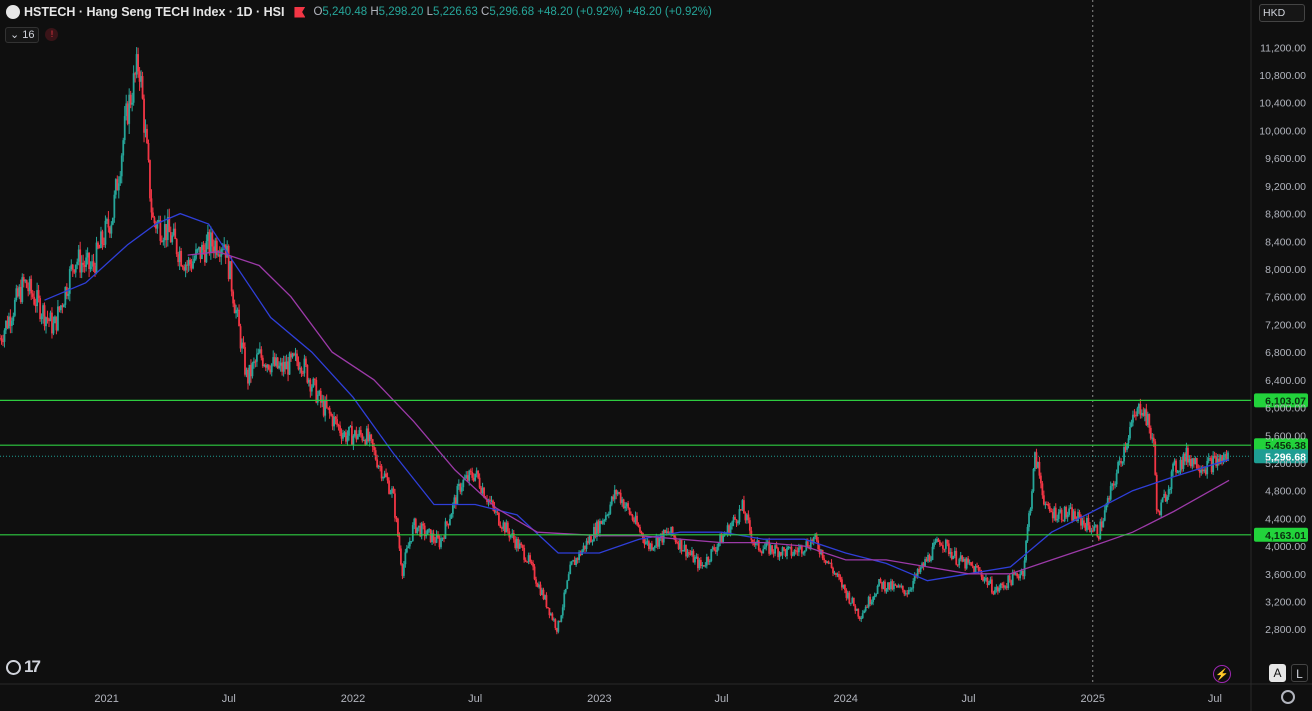  What do you see at coordinates (22, 34) in the screenshot?
I see `indicator-toggle-button: ⌄ 16` at bounding box center [22, 34].